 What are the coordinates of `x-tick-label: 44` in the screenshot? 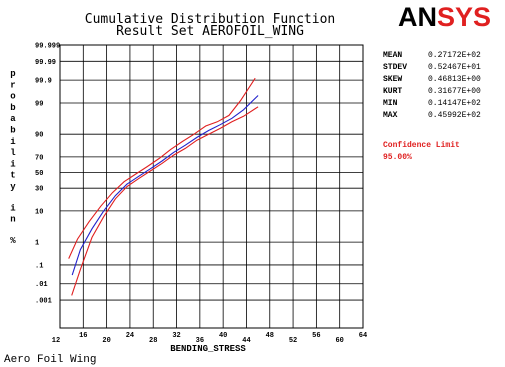 It's located at (246, 341).